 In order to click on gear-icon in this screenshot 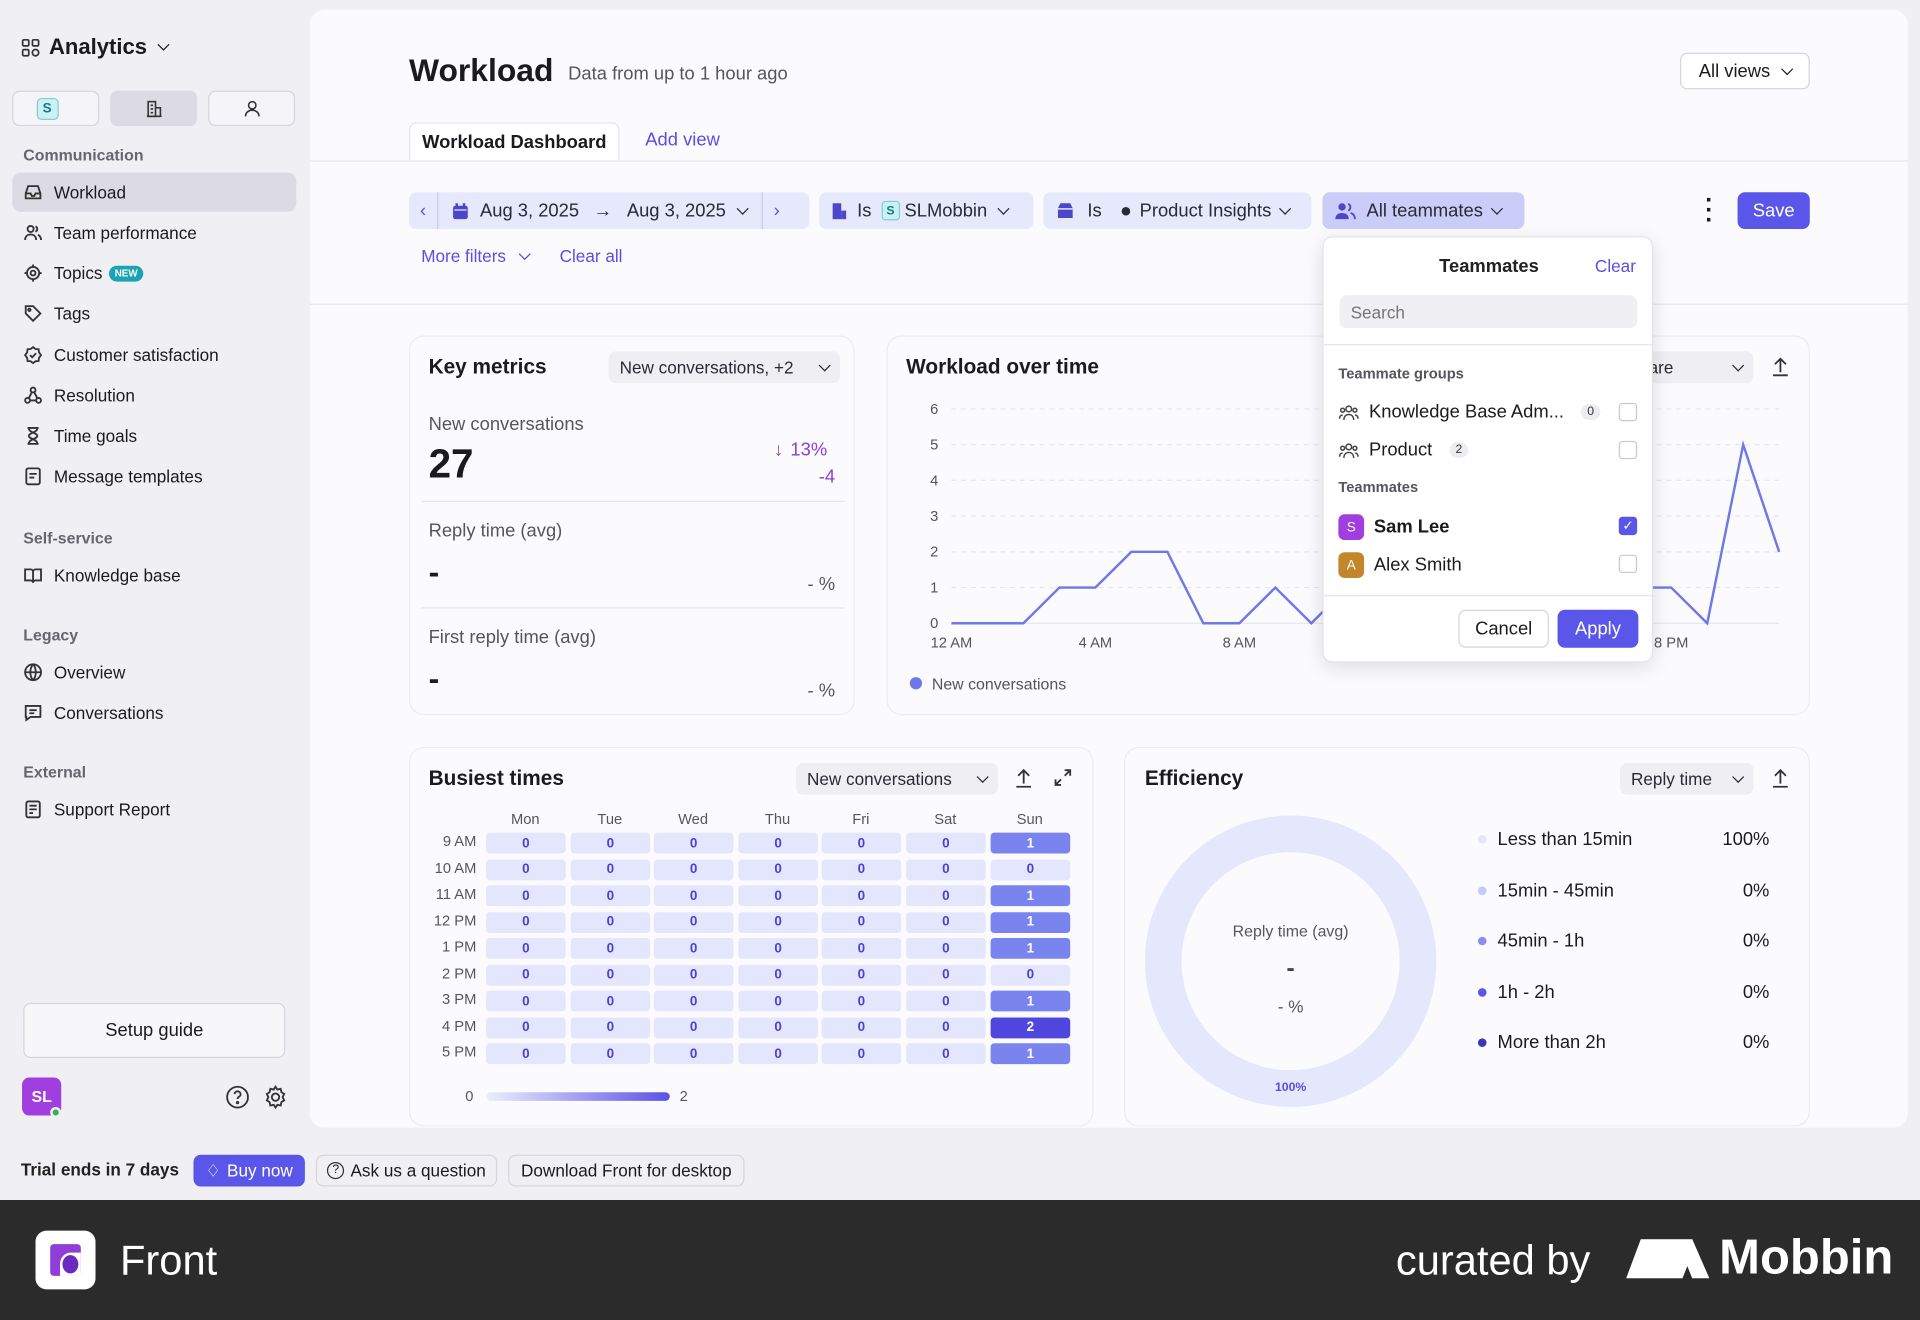, I will do `click(275, 1097)`.